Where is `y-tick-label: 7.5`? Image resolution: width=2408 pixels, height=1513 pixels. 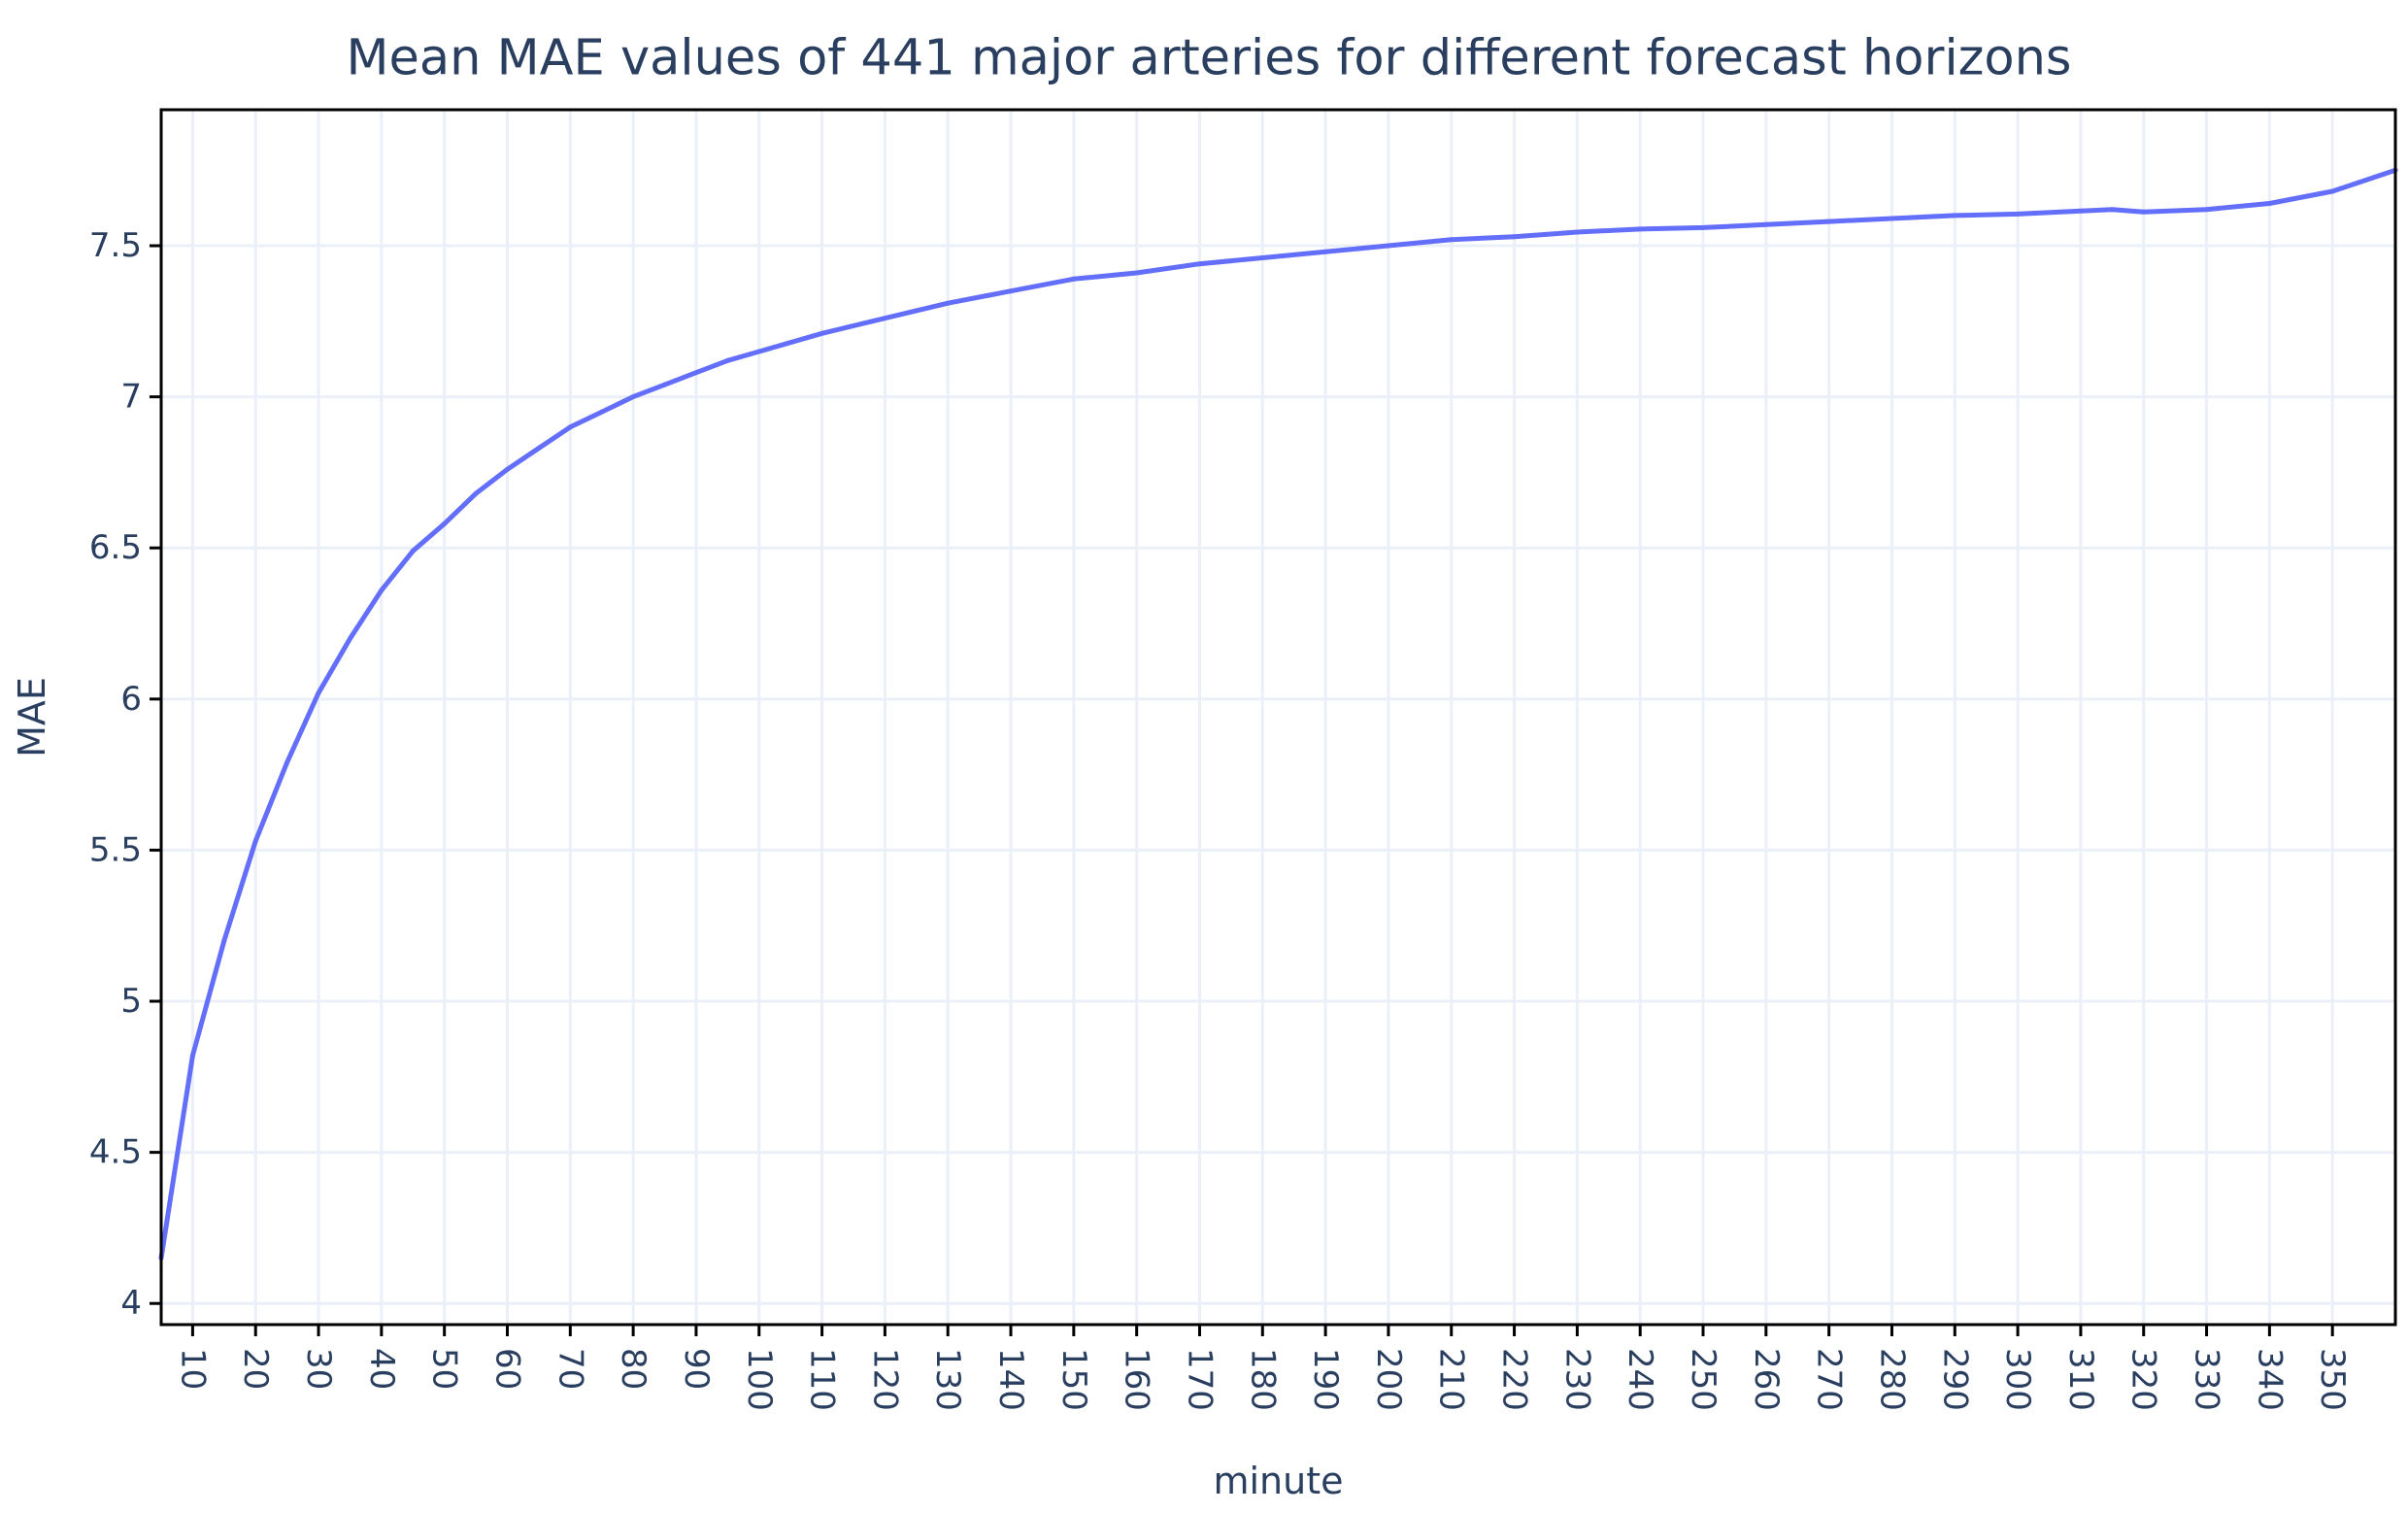 y-tick-label: 7.5 is located at coordinates (116, 246).